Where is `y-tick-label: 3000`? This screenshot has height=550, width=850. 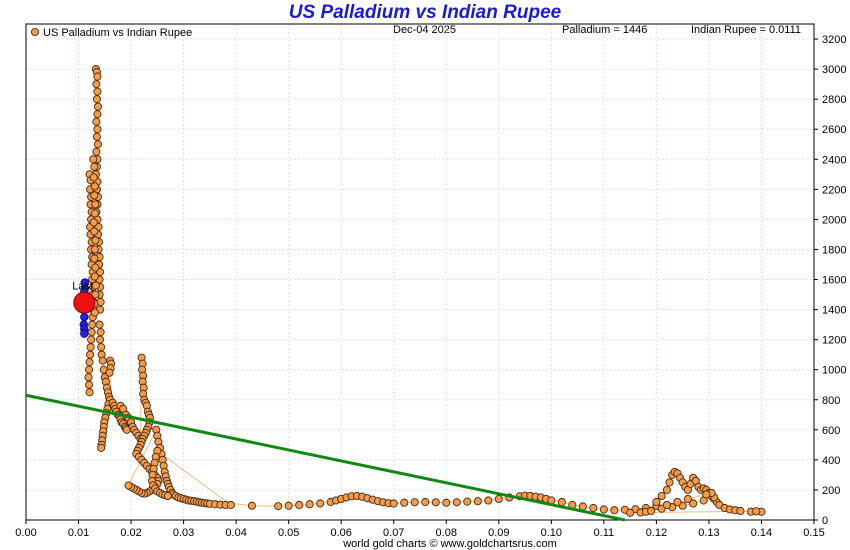
y-tick-label: 3000 is located at coordinates (834, 70).